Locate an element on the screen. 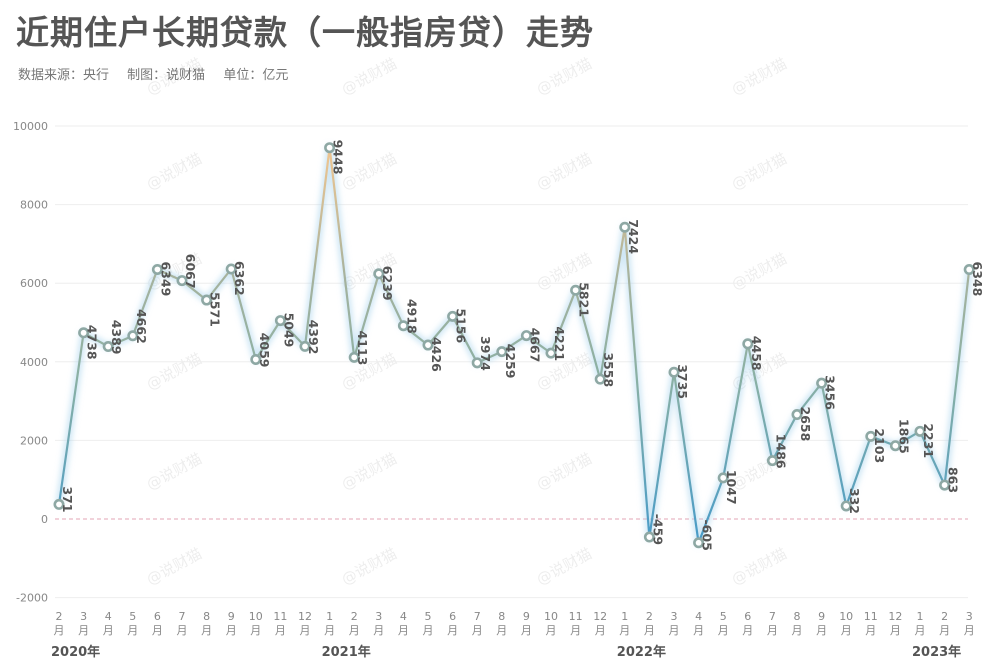 The image size is (1000, 662). data-label: -459 is located at coordinates (657, 529).